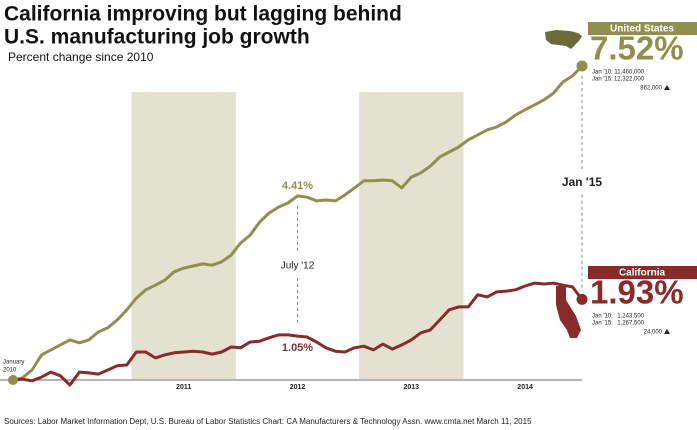  I want to click on x-tick-label: 2012, so click(298, 387).